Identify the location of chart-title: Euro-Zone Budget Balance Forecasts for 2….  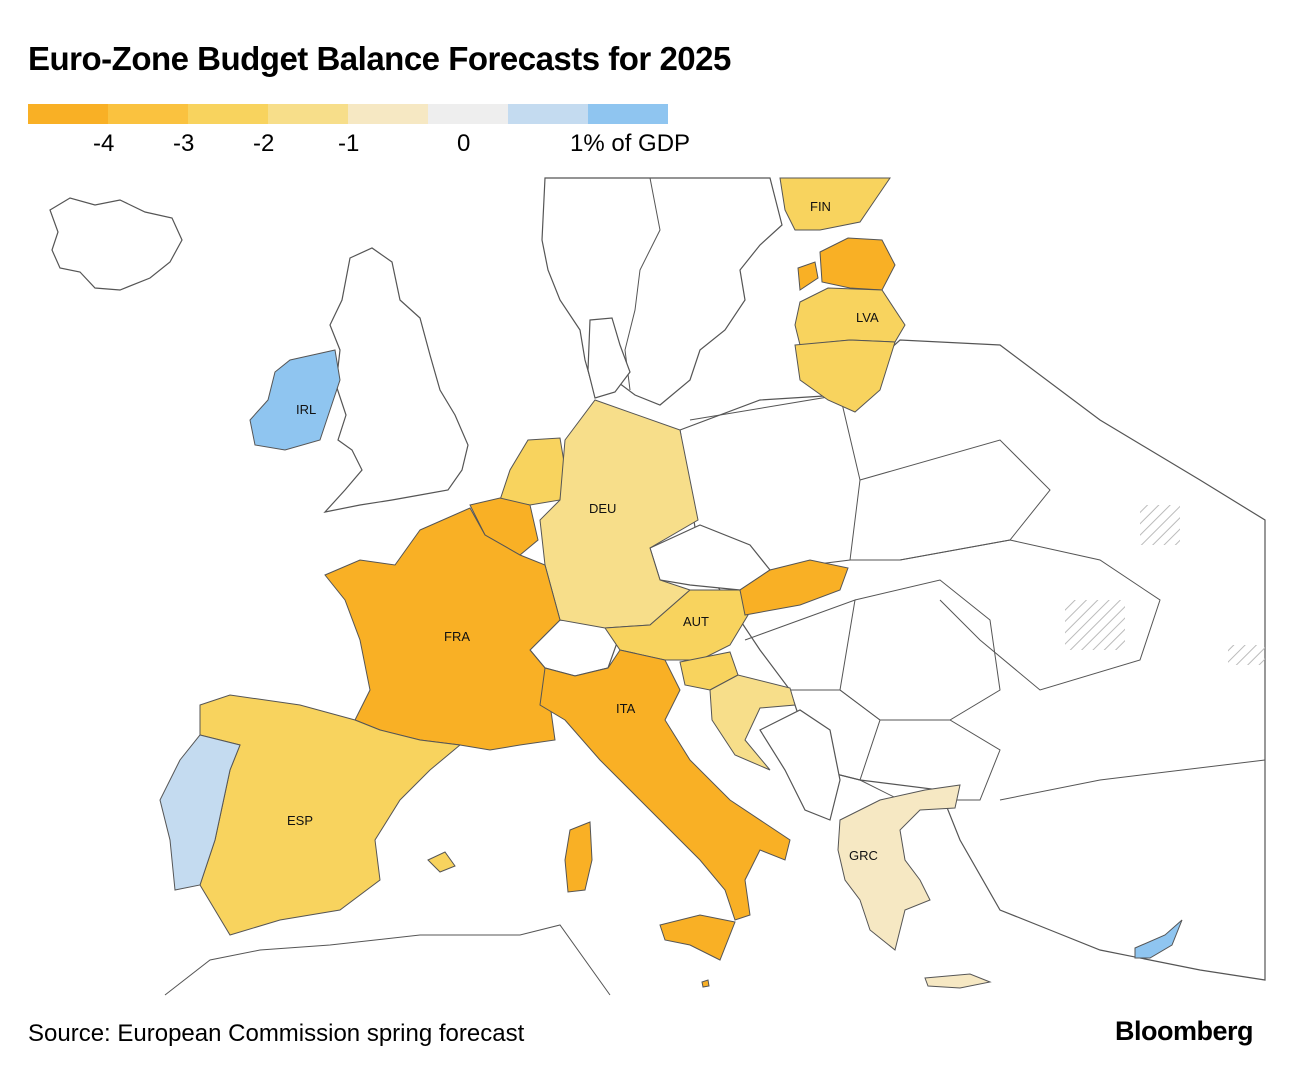
(379, 58).